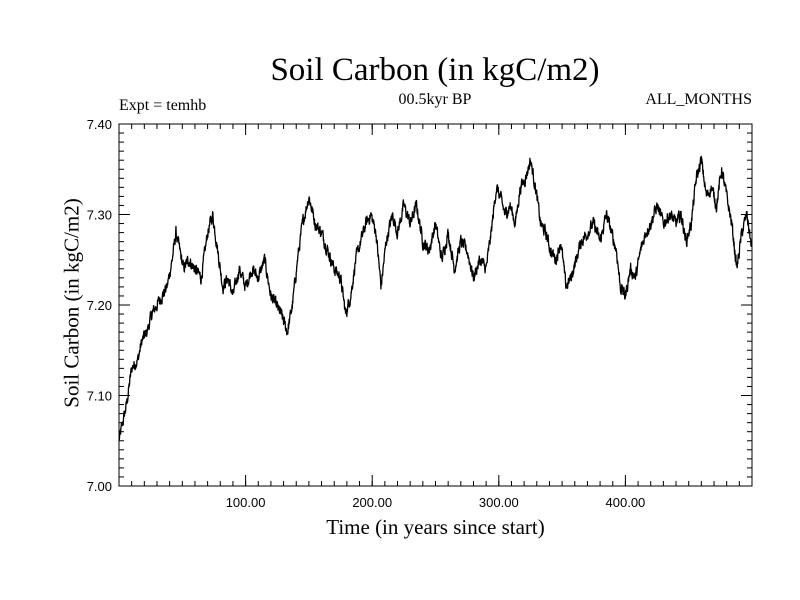  What do you see at coordinates (246, 502) in the screenshot?
I see `x-tick-label: 100.00` at bounding box center [246, 502].